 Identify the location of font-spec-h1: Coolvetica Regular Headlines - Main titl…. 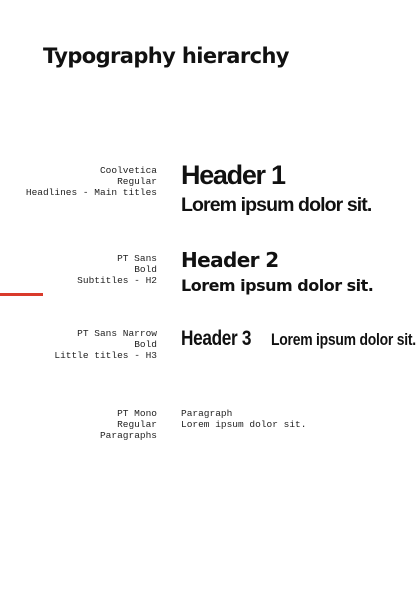
(78, 181).